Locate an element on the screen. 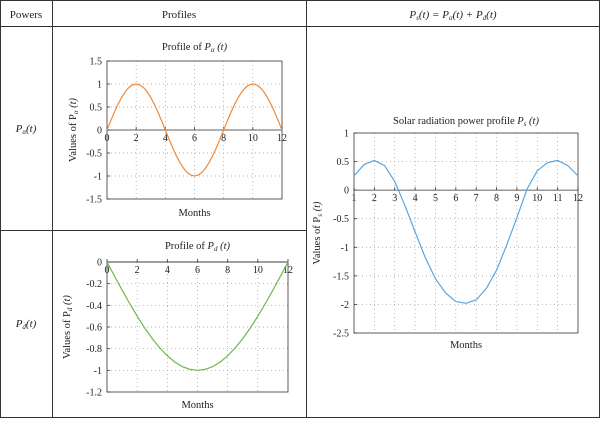 The height and width of the screenshot is (423, 600). eq-lhs-arg: (t) = is located at coordinates (430, 15).